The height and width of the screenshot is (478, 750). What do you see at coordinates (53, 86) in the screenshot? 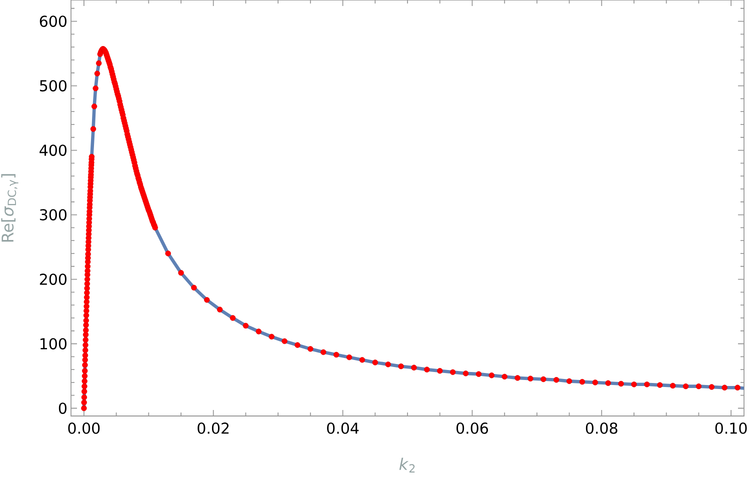
I see `y-tick-label: 500` at bounding box center [53, 86].